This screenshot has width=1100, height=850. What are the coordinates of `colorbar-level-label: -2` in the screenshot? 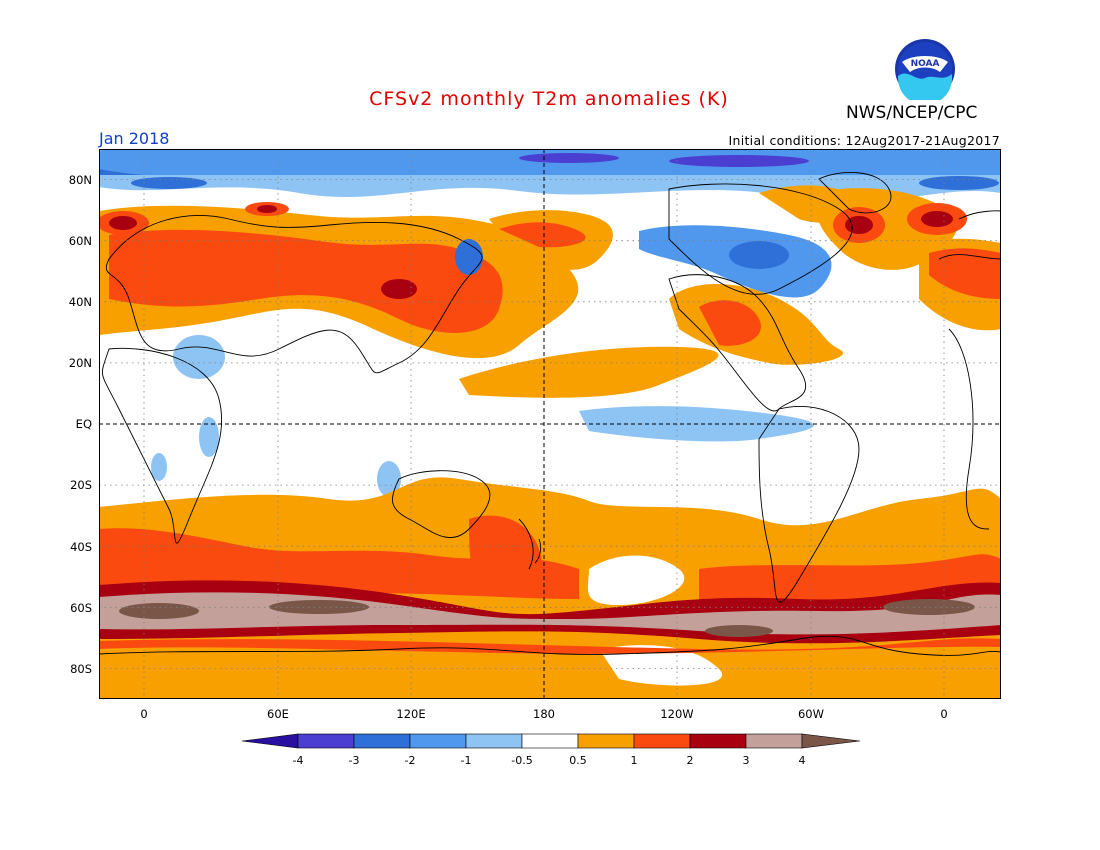 It's located at (410, 760).